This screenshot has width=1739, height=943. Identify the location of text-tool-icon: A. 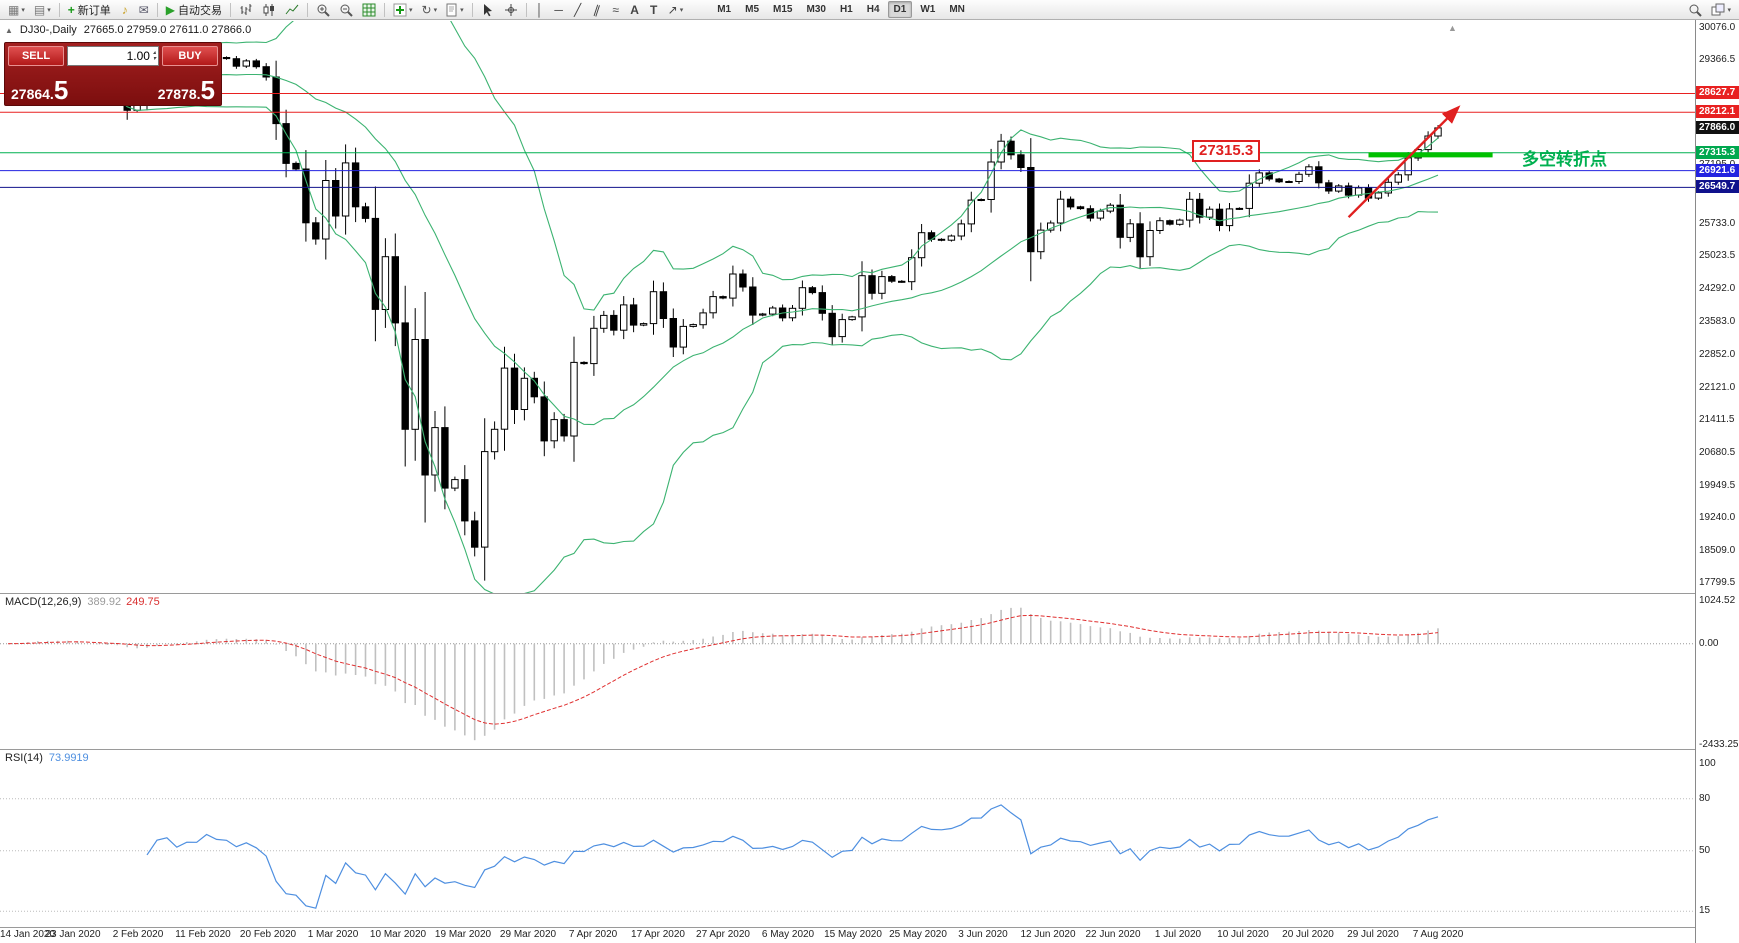
(635, 9).